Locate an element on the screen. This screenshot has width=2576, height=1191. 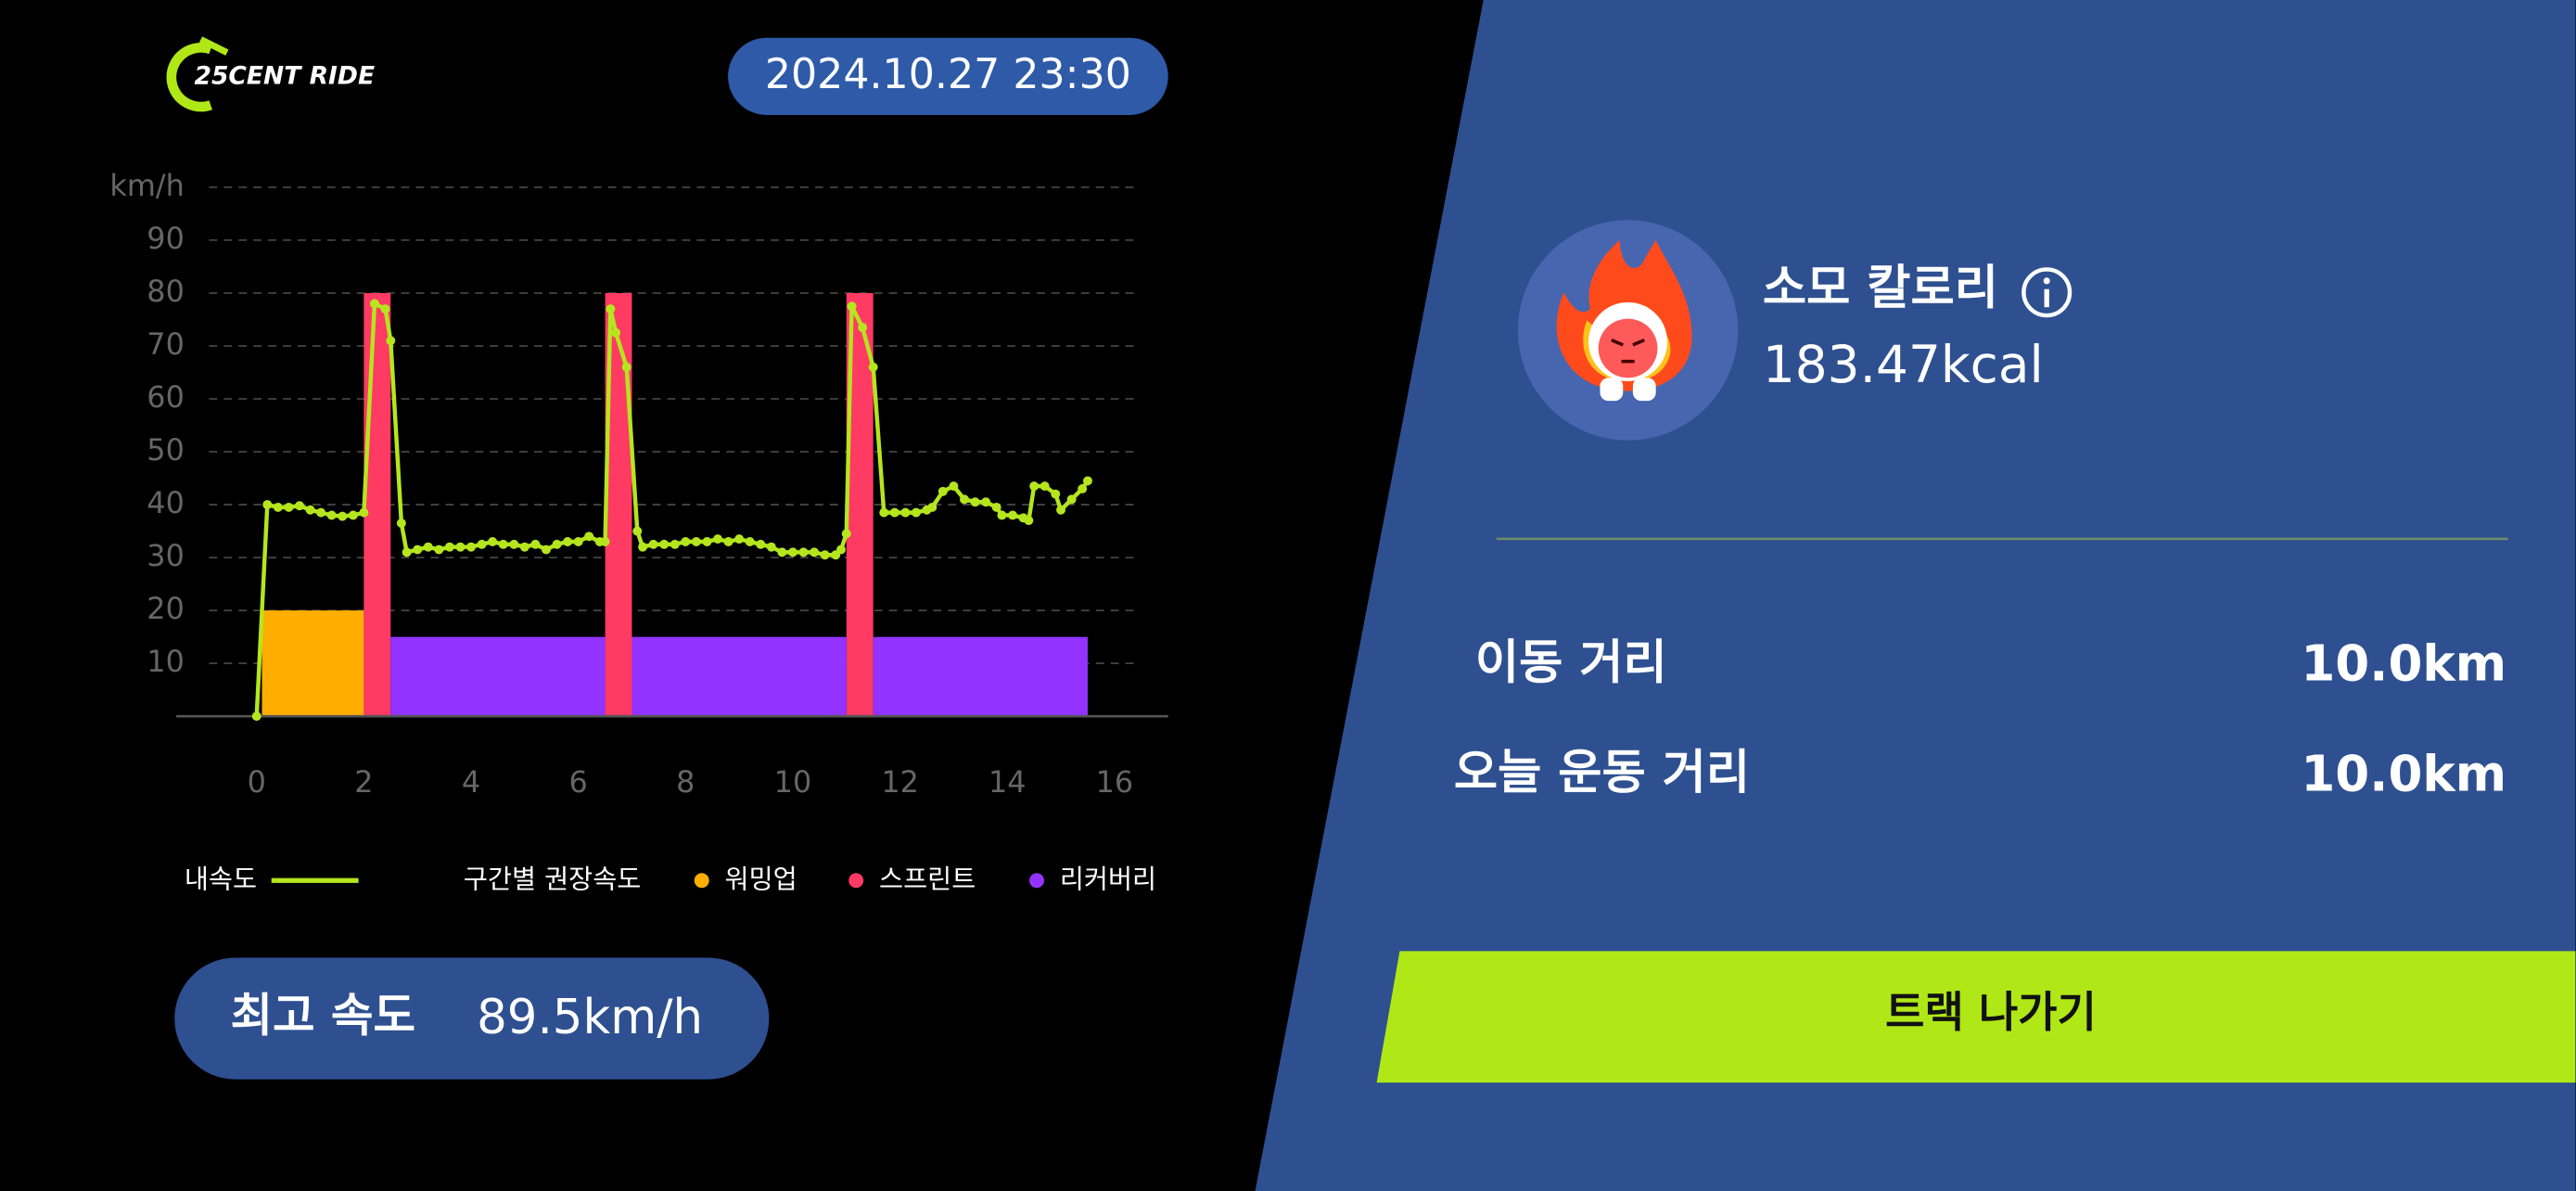
x-tick-label: 16 is located at coordinates (1115, 782).